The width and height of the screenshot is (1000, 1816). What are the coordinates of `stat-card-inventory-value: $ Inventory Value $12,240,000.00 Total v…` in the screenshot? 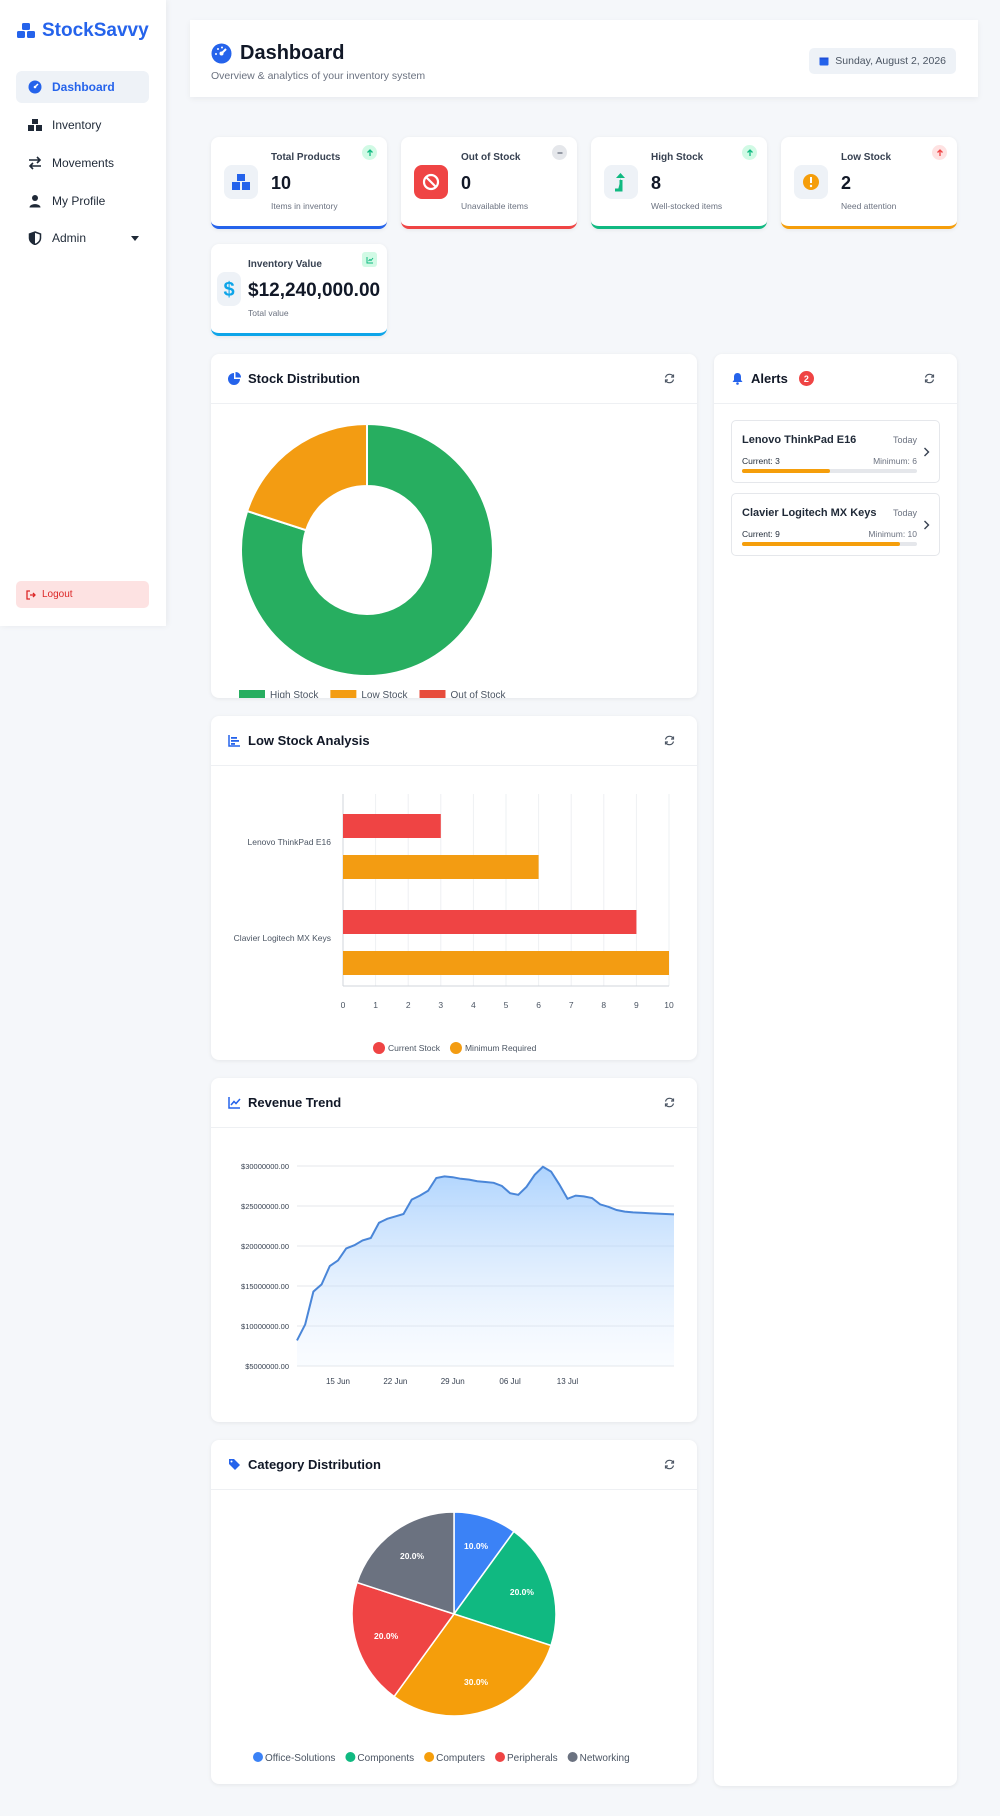 It's located at (299, 290).